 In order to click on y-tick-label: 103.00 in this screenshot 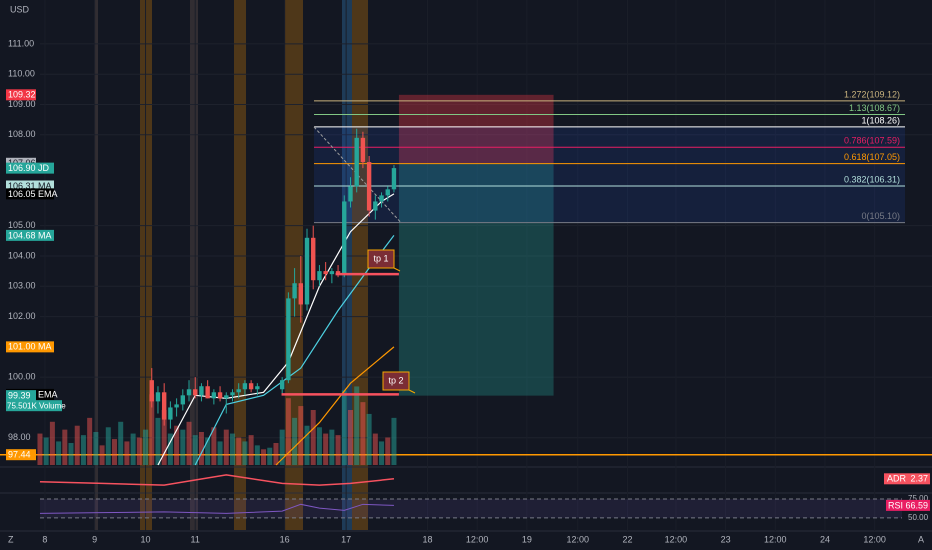, I will do `click(22, 286)`.